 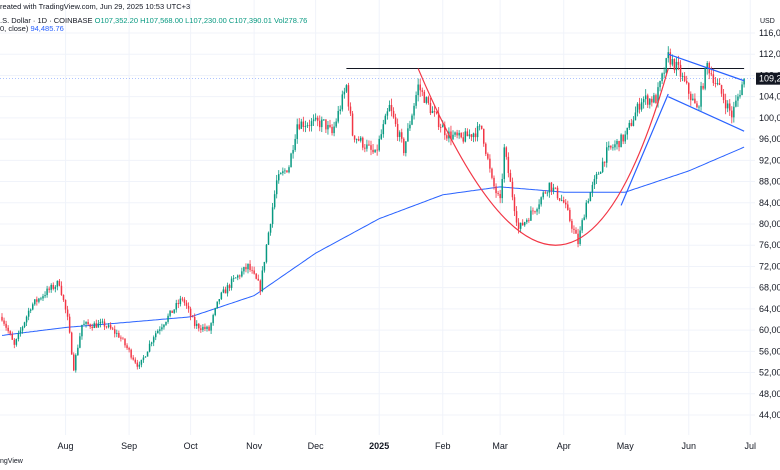 I want to click on flag-upper-line, so click(x=706, y=67).